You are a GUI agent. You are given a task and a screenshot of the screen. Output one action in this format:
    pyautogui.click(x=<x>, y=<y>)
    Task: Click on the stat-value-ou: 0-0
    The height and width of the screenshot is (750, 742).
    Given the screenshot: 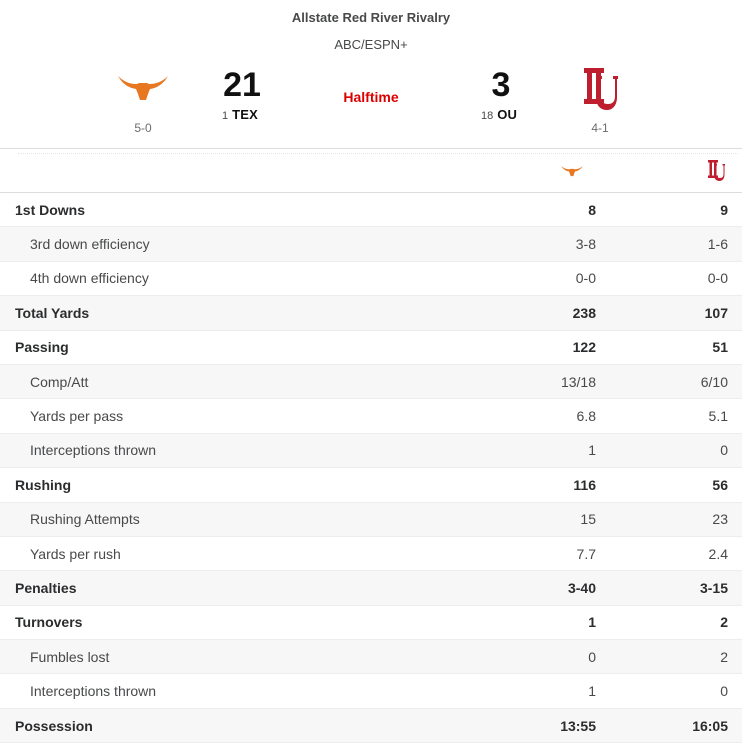 What is the action you would take?
    pyautogui.click(x=717, y=278)
    